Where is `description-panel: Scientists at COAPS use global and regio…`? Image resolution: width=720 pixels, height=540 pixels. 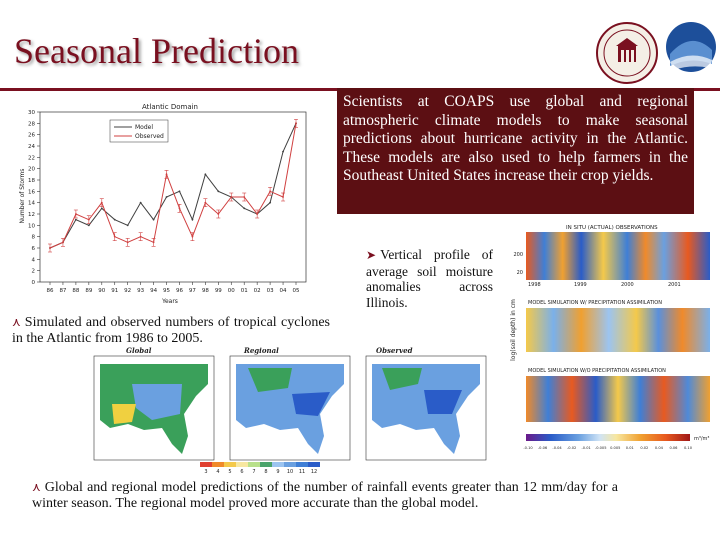 description-panel: Scientists at COAPS use global and regio… is located at coordinates (515, 151).